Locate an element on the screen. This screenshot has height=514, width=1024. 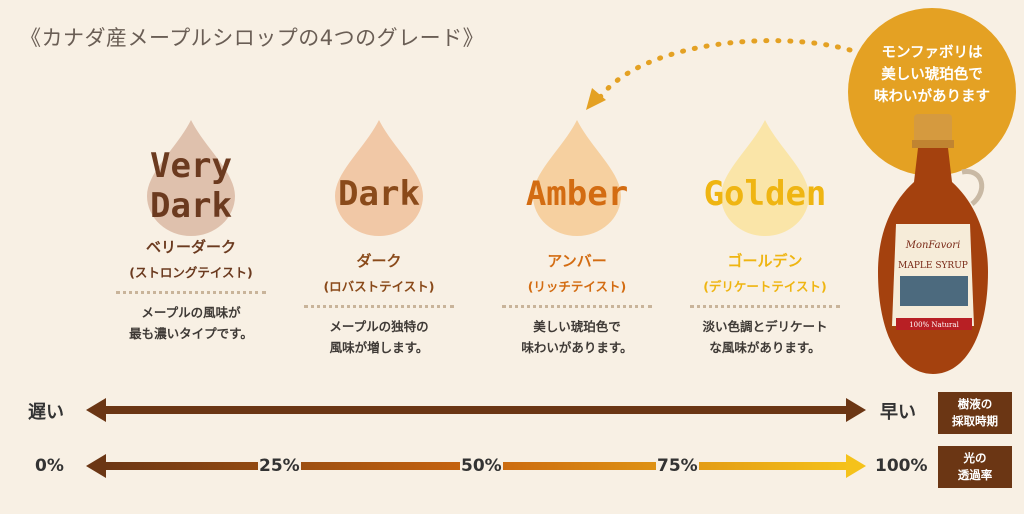
tick-50: 50% is located at coordinates (481, 466).